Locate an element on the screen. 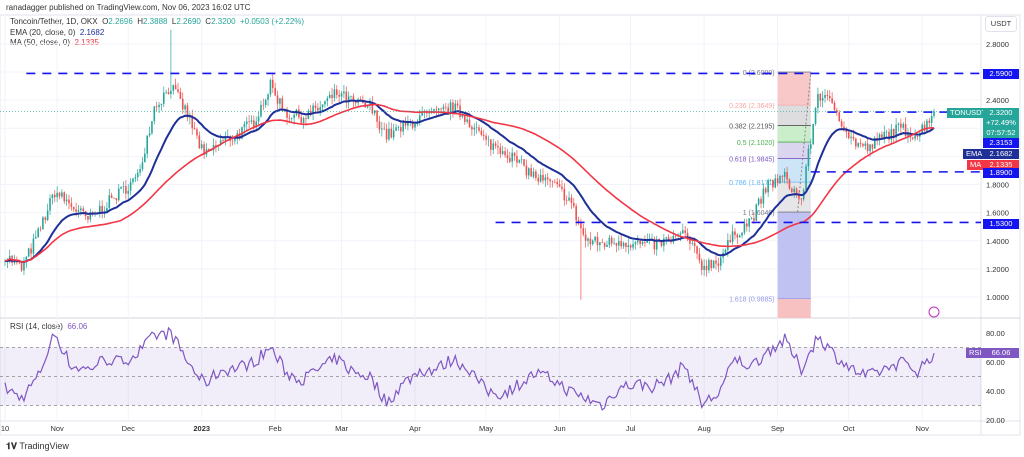 The height and width of the screenshot is (457, 1024). time-tick-label: Apr is located at coordinates (415, 428).